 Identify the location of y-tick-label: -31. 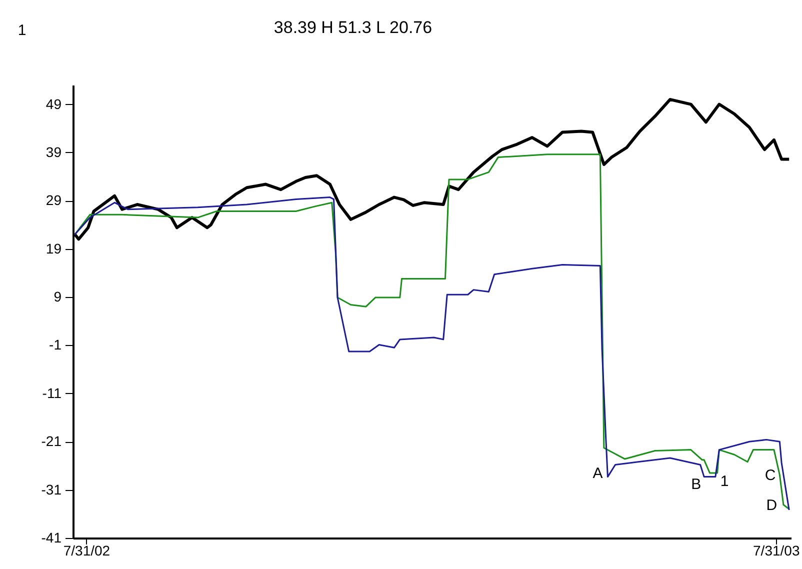
(51, 489).